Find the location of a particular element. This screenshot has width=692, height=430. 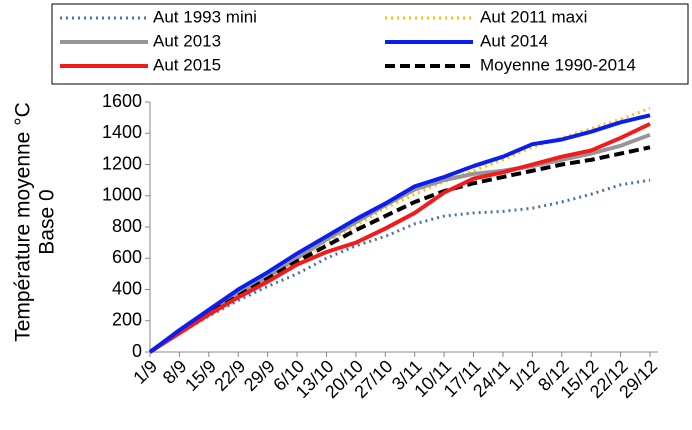

x-tick-label: 15/9 is located at coordinates (200, 375).